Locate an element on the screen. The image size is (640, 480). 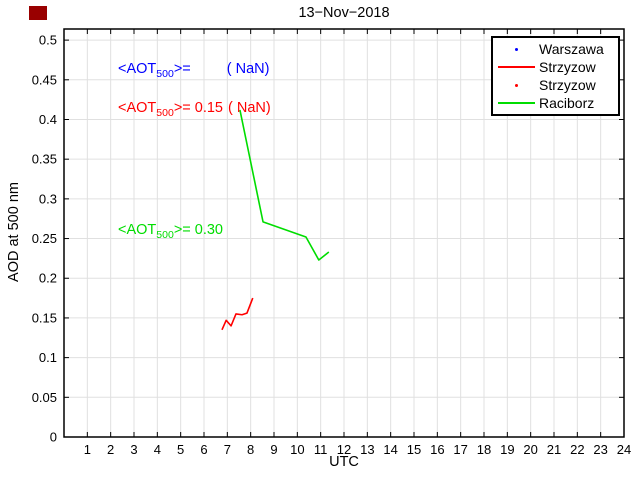
x-tick-label: 23 is located at coordinates (600, 449).